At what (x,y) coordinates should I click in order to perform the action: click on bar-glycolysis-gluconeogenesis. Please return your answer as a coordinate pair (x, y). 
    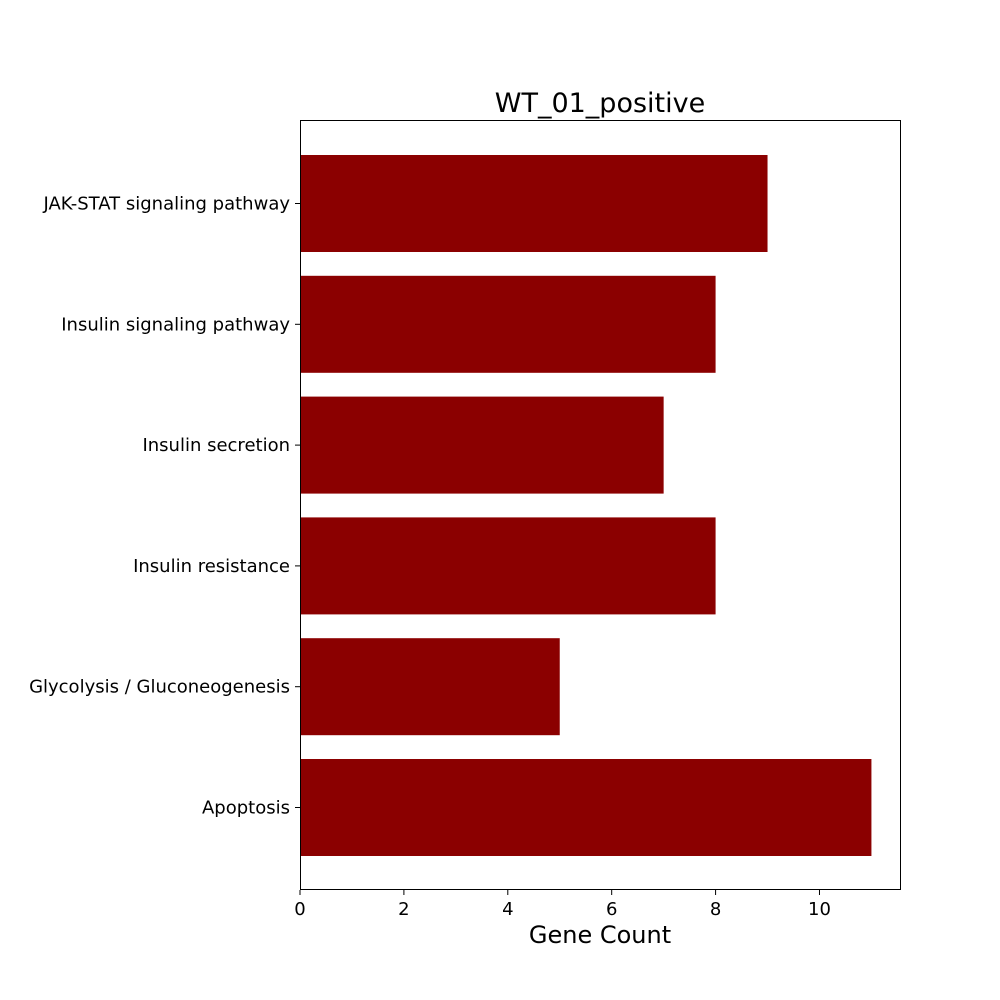
    Looking at the image, I should click on (430, 687).